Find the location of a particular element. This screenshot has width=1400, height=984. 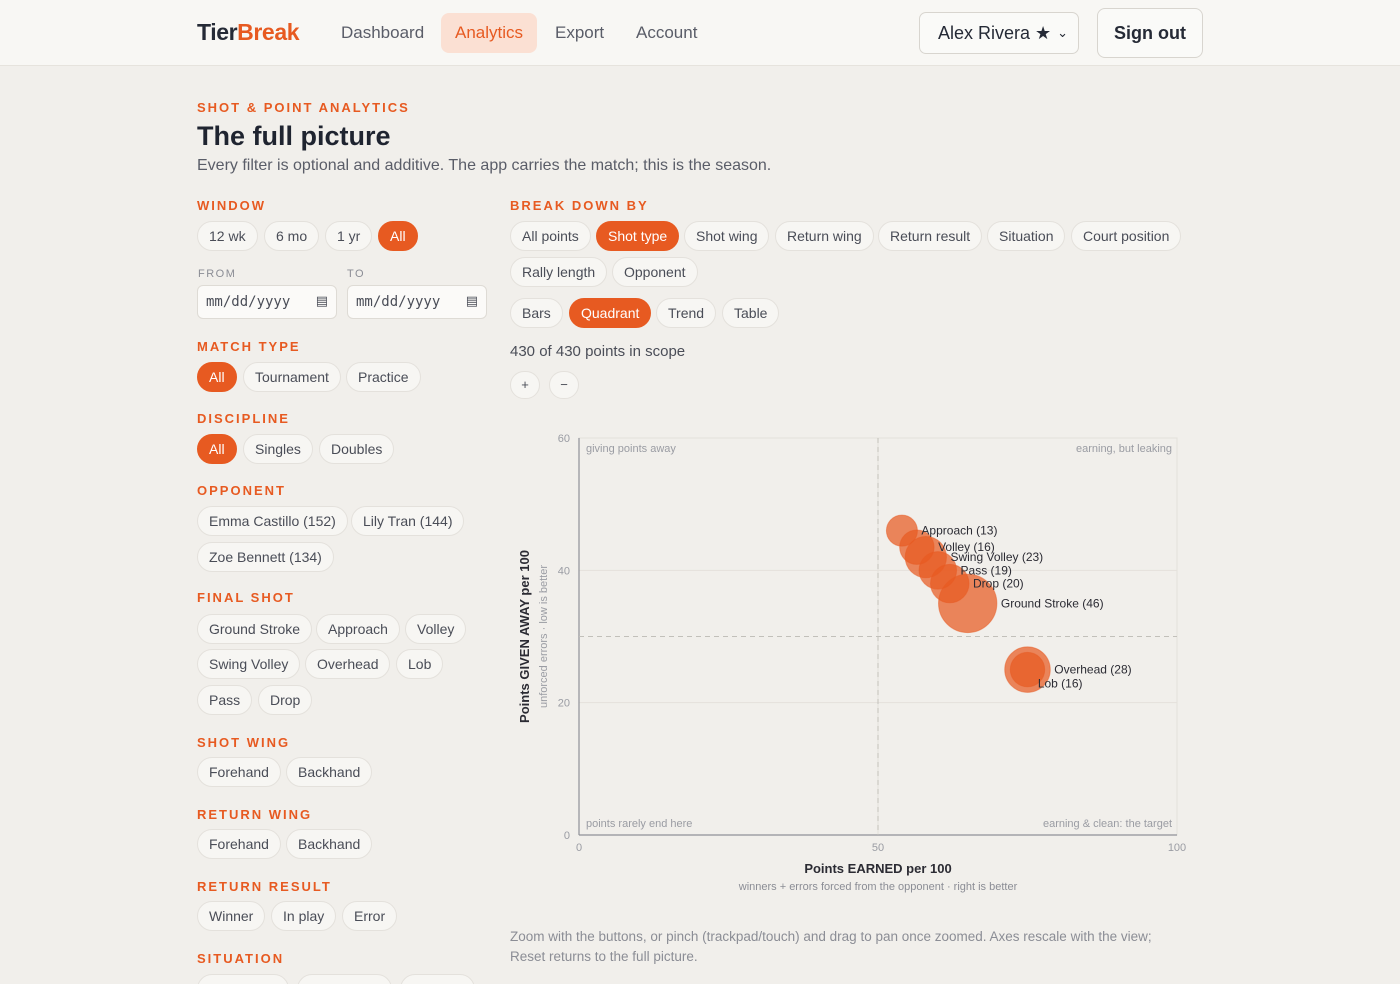

view-table: Table is located at coordinates (751, 313).